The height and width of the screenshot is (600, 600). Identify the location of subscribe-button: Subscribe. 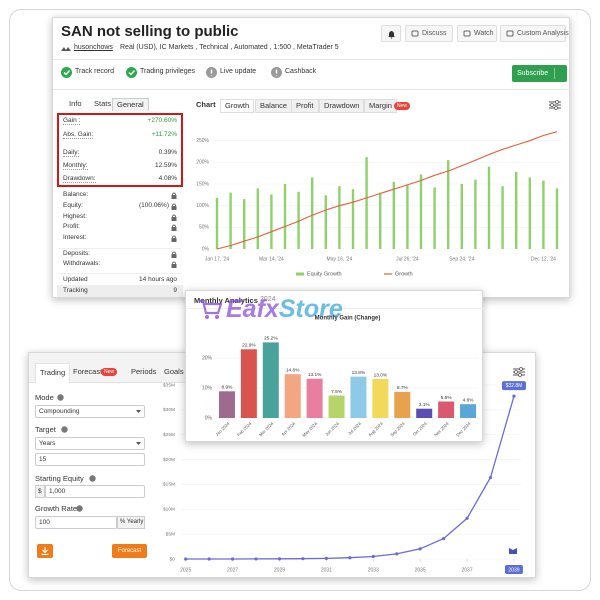
(539, 73).